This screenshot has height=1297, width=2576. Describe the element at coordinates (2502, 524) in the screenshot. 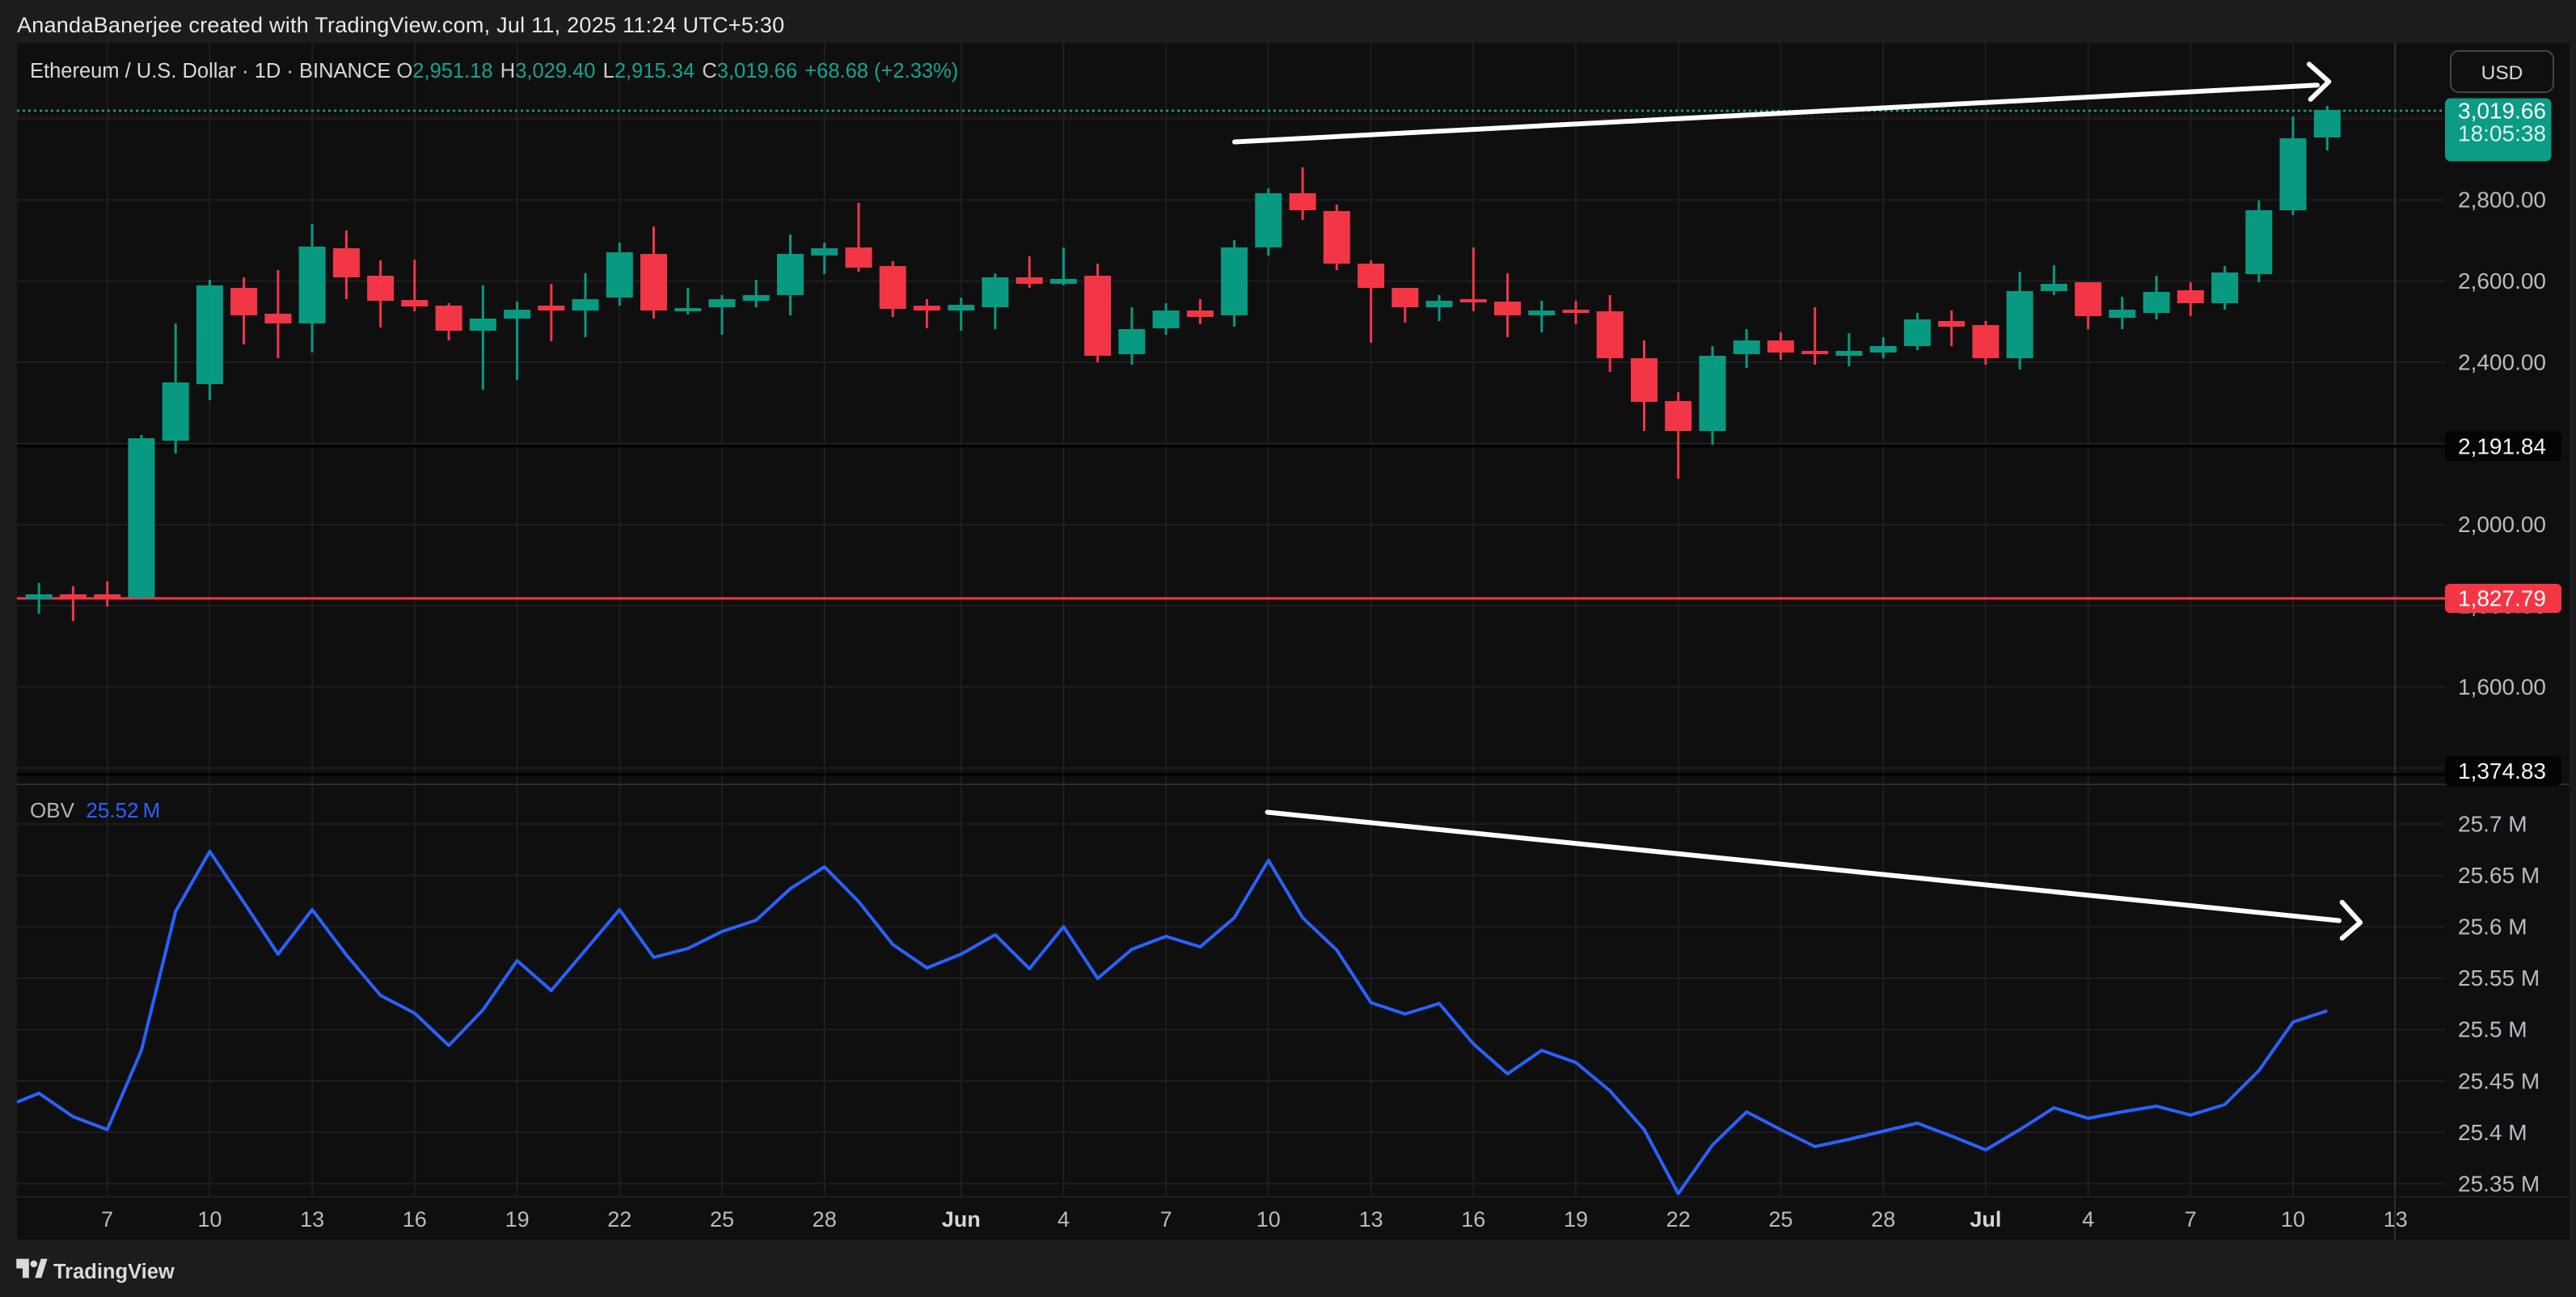

I see `svg-text: 2,000.00` at that location.